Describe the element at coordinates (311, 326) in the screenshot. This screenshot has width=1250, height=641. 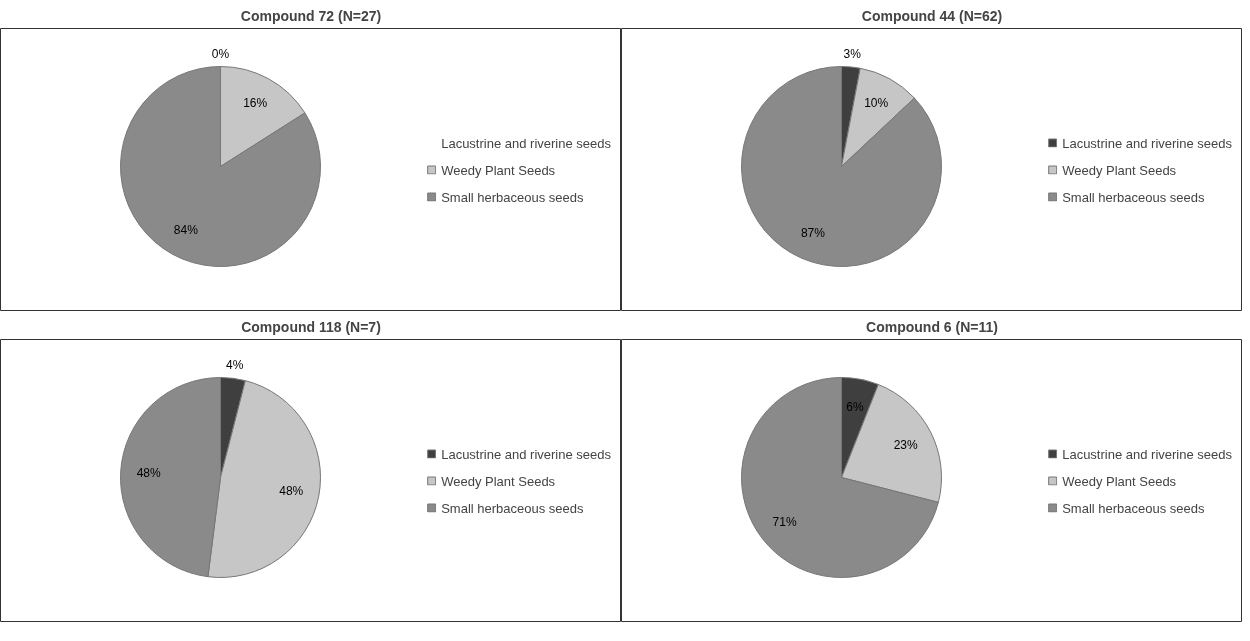
I see `chart-title: Compound 118 (N=7)` at that location.